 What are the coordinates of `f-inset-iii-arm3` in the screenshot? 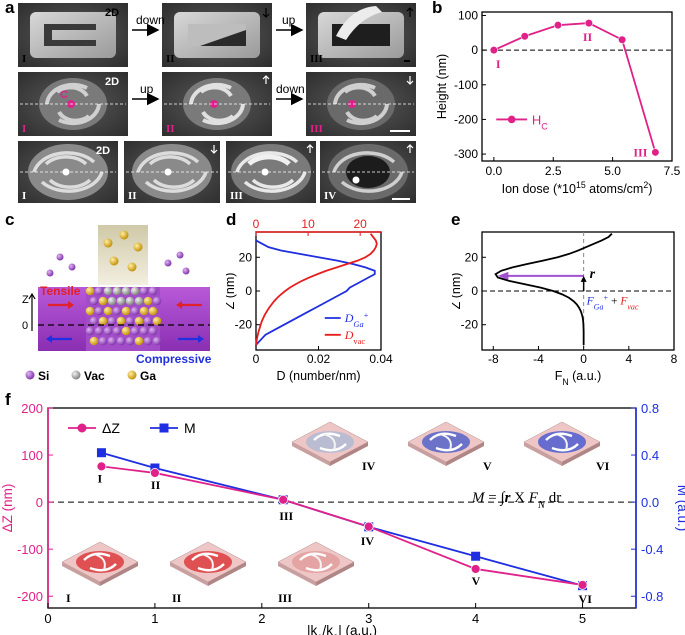 It's located at (315, 562).